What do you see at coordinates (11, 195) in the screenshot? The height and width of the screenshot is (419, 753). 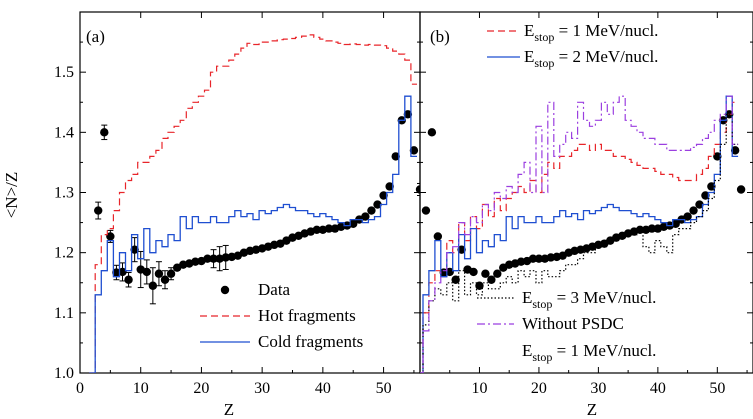 I see `y-axis-label: <N>/Z` at bounding box center [11, 195].